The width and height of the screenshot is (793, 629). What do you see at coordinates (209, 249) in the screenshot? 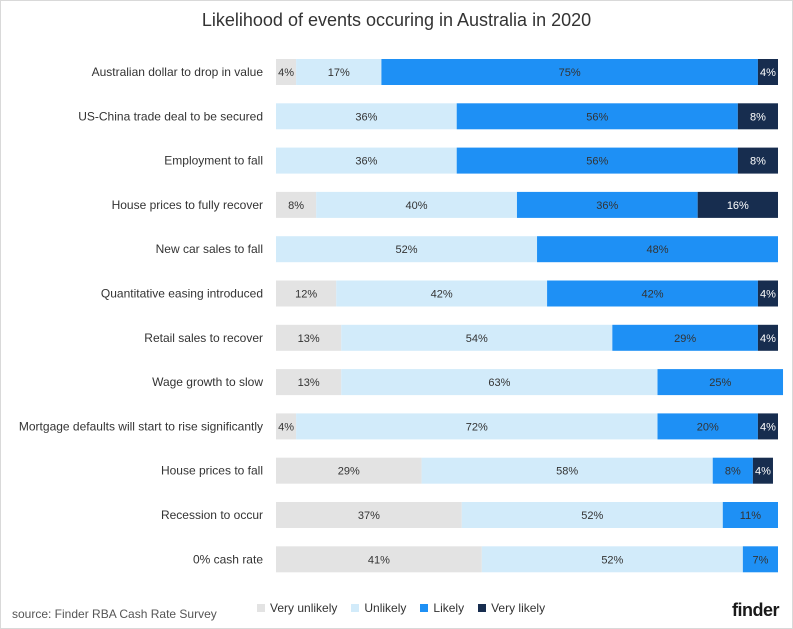
I see `category-label: New car sales to fall` at bounding box center [209, 249].